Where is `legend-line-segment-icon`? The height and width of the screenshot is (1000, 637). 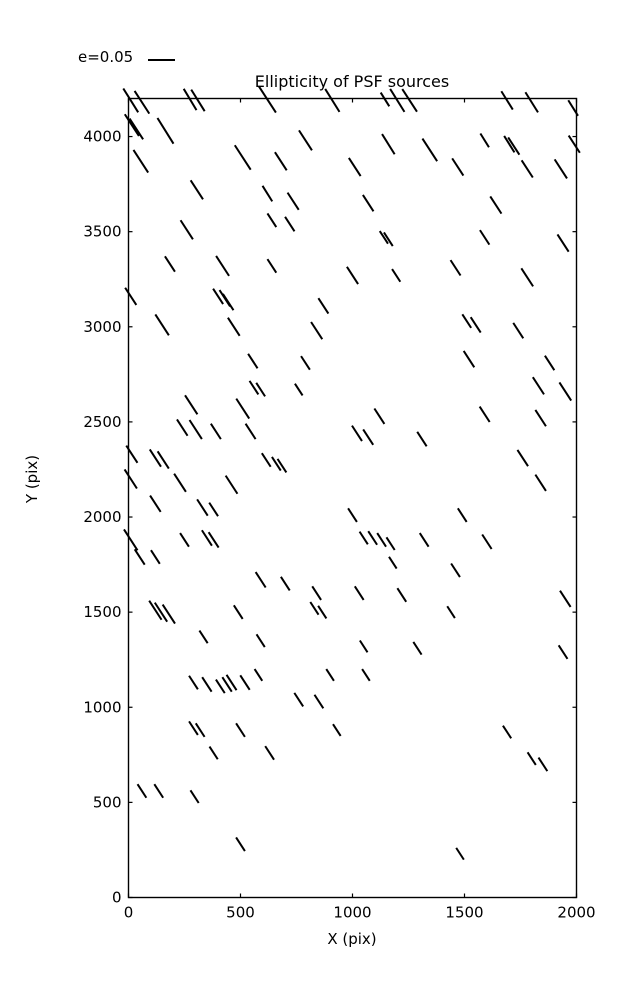 legend-line-segment-icon is located at coordinates (161, 60).